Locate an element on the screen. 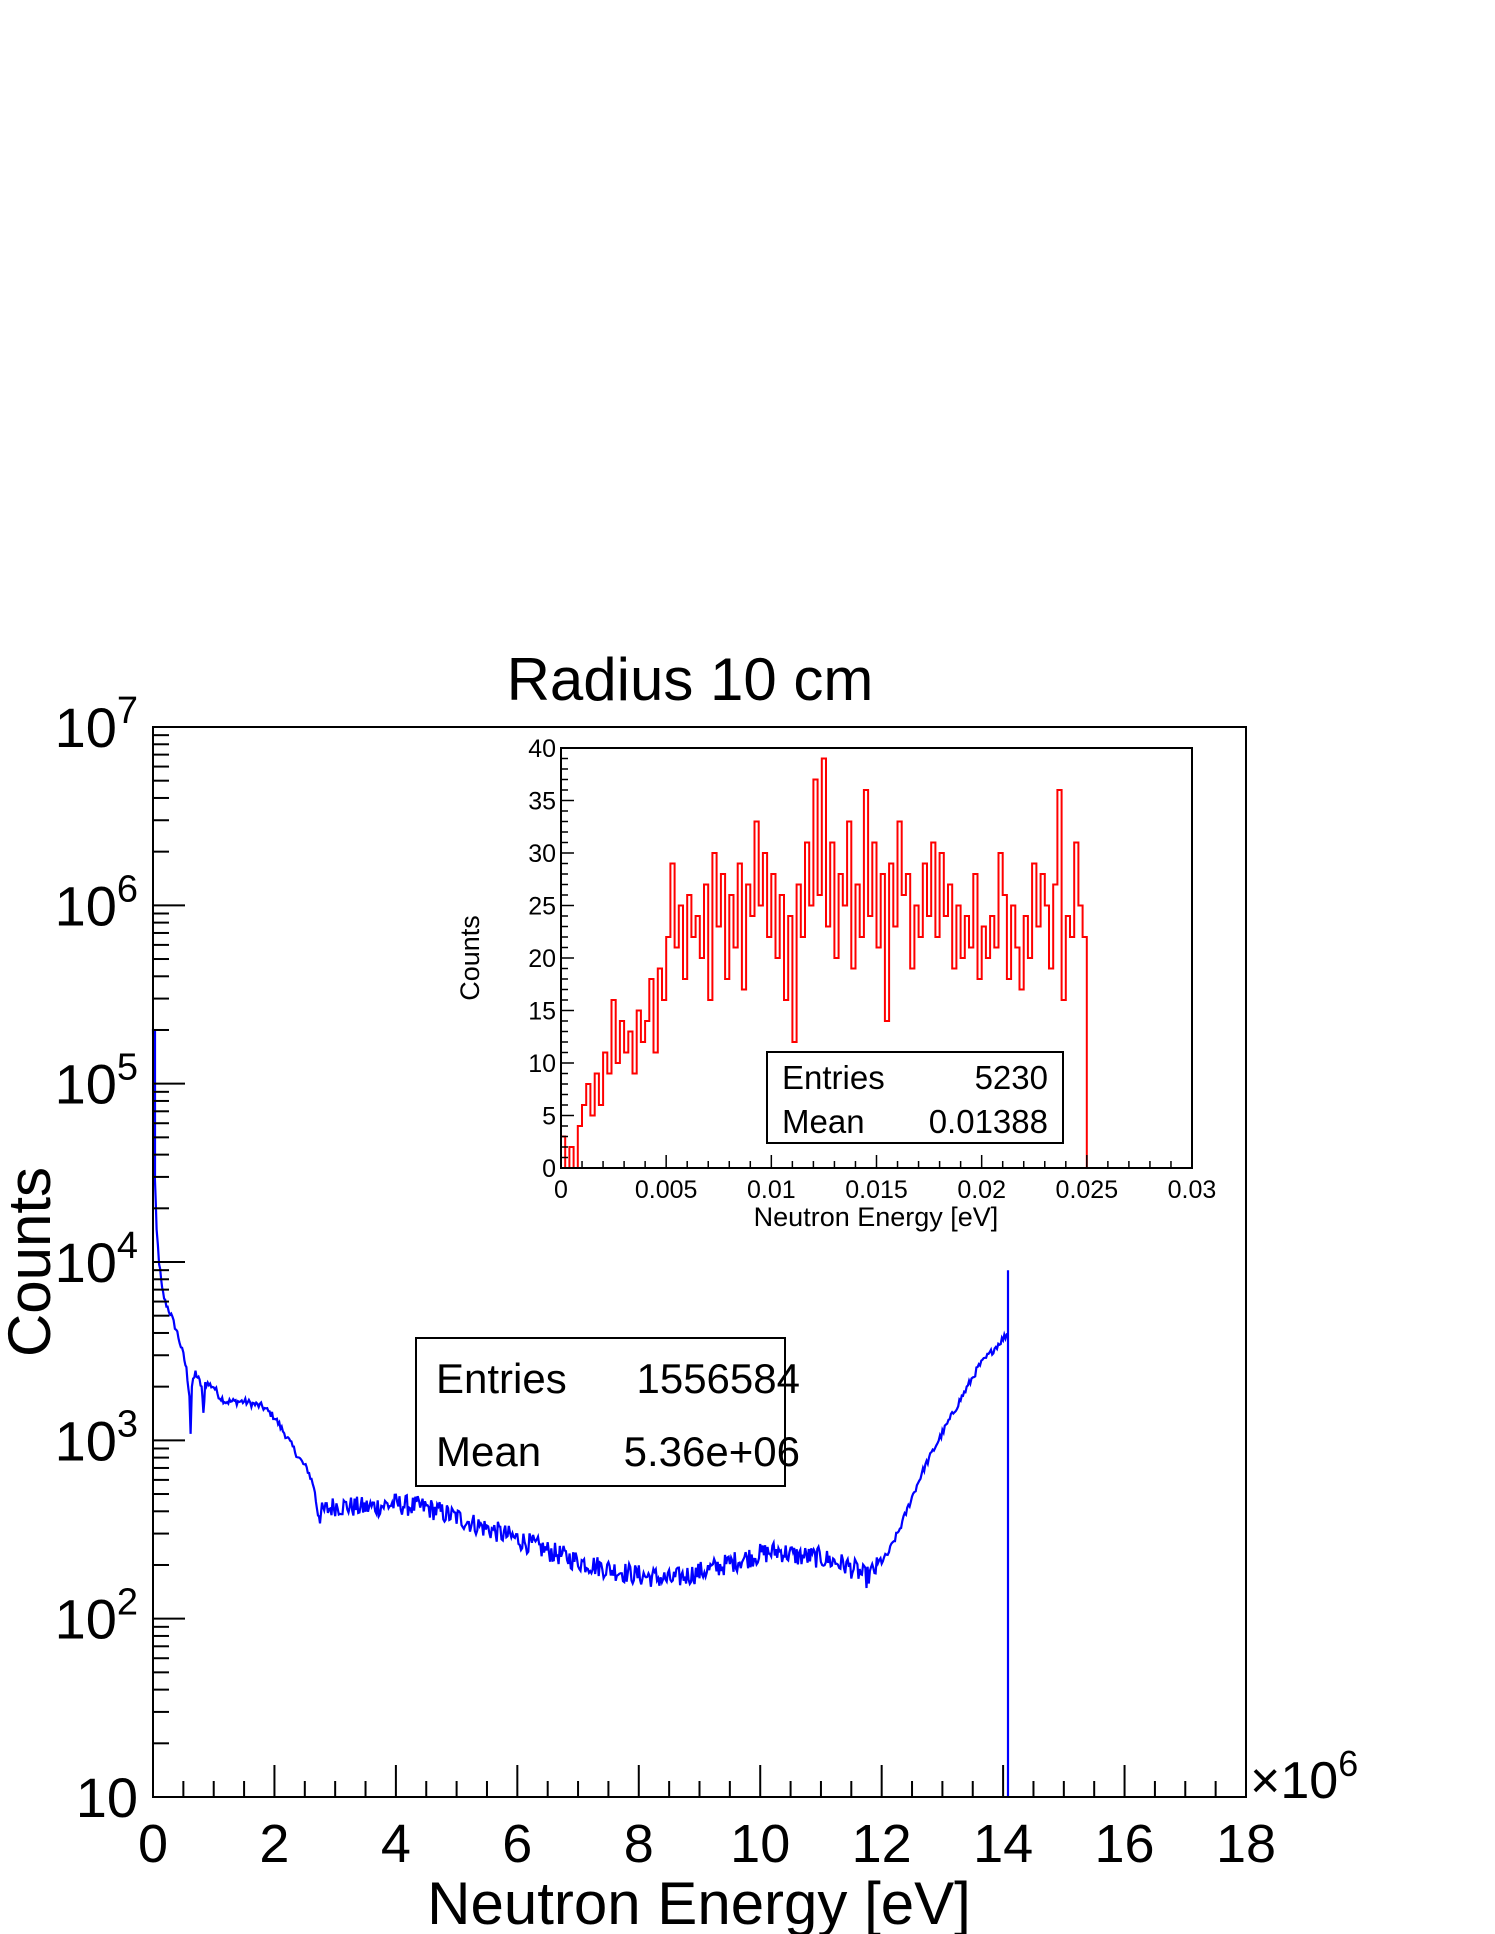 This screenshot has width=1495, height=1934. x-tick-label: 14 is located at coordinates (1003, 1844).